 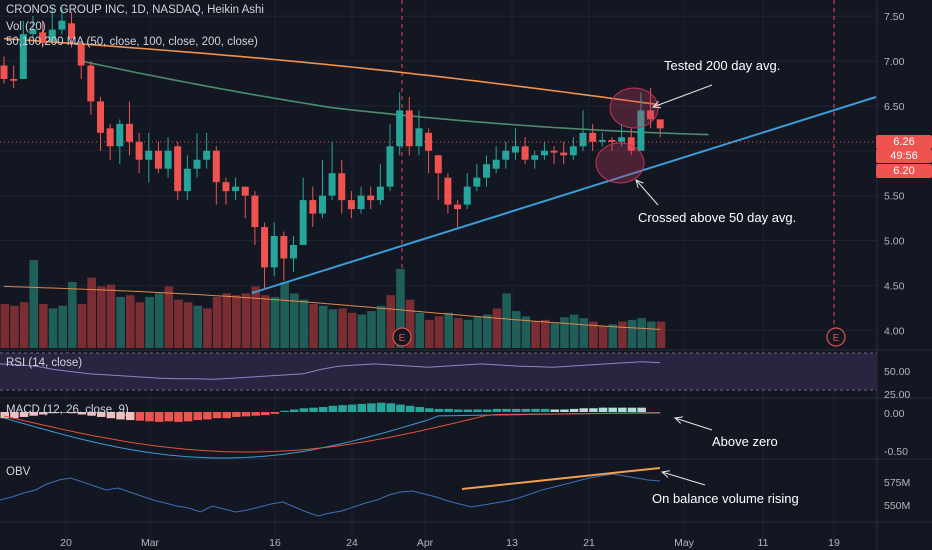 I want to click on price-tick-label: 4.00, so click(x=894, y=331).